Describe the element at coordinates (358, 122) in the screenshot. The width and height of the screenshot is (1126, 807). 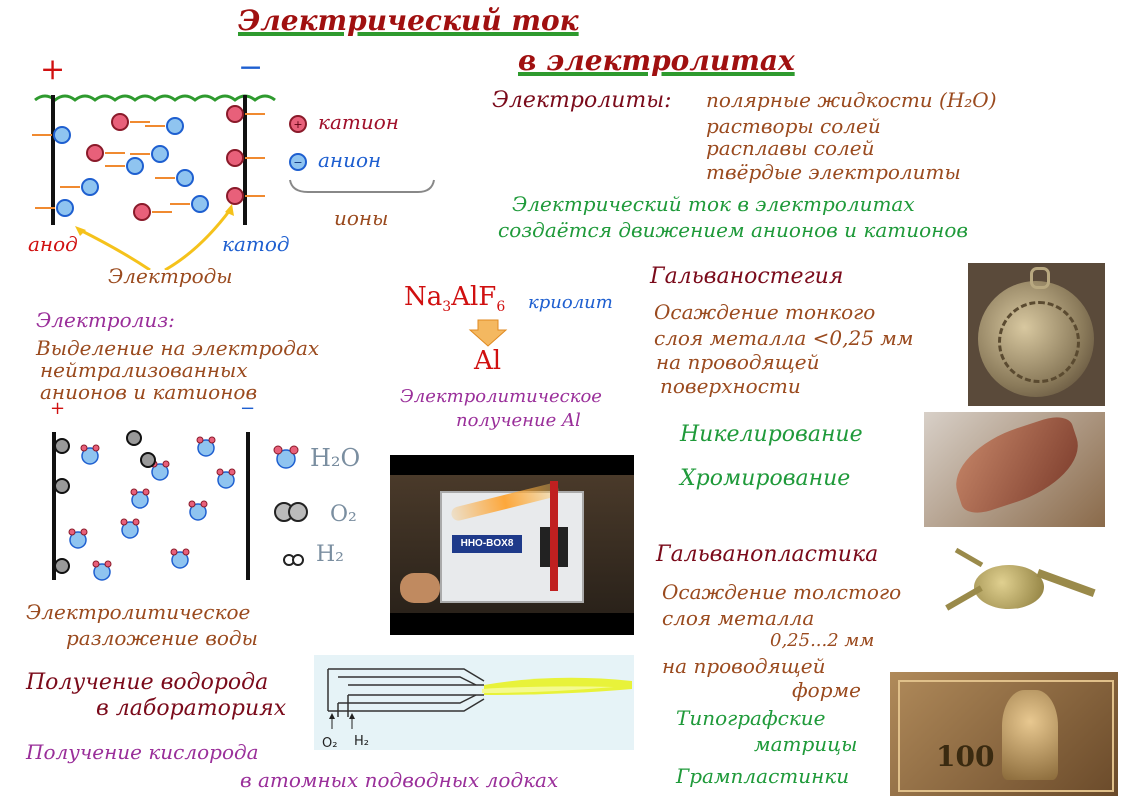
I see `cation-label: катион` at that location.